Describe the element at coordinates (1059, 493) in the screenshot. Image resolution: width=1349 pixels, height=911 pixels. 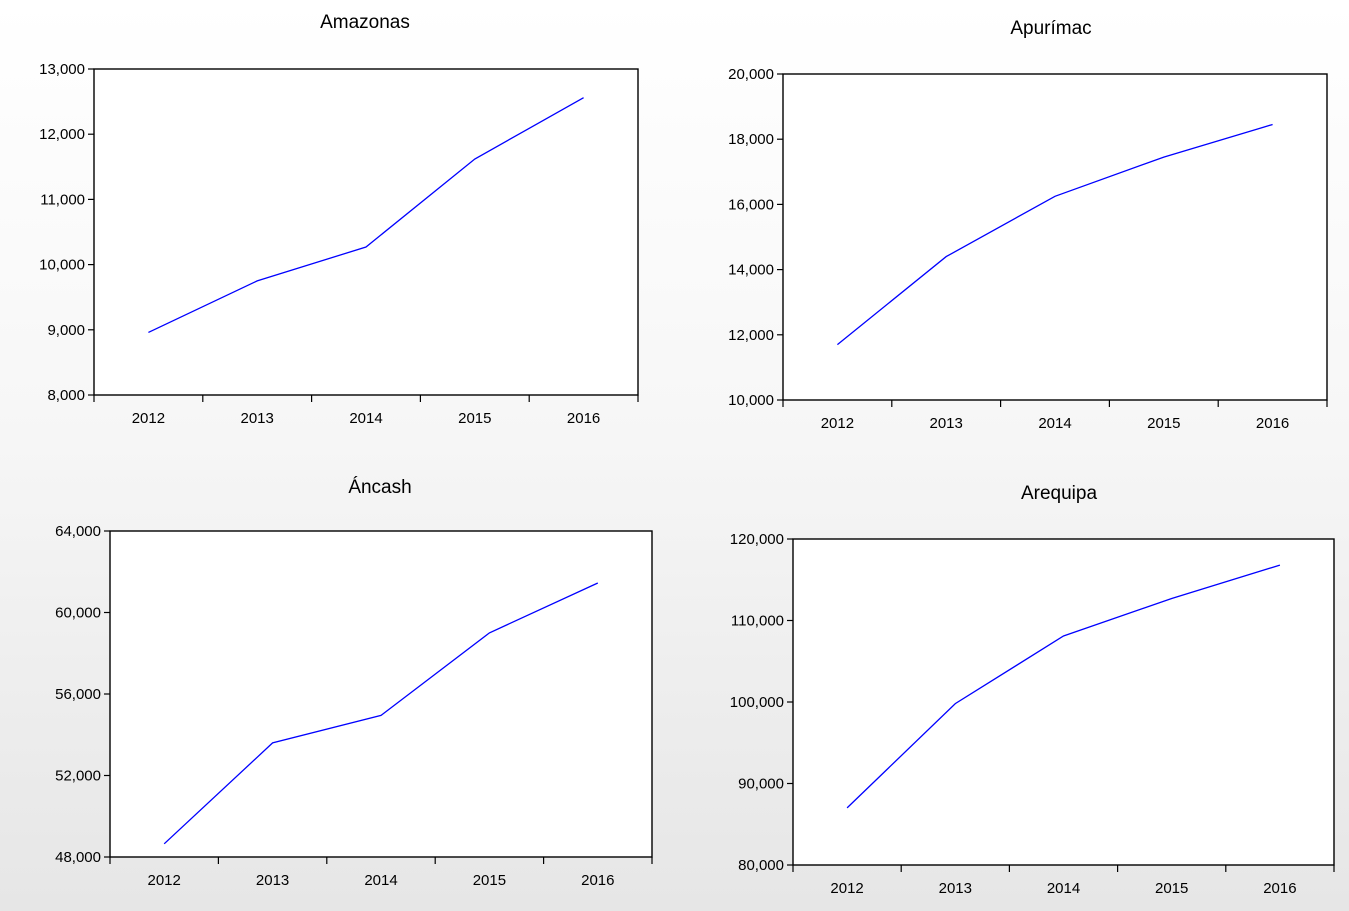
I see `chart-title: Arequipa` at that location.